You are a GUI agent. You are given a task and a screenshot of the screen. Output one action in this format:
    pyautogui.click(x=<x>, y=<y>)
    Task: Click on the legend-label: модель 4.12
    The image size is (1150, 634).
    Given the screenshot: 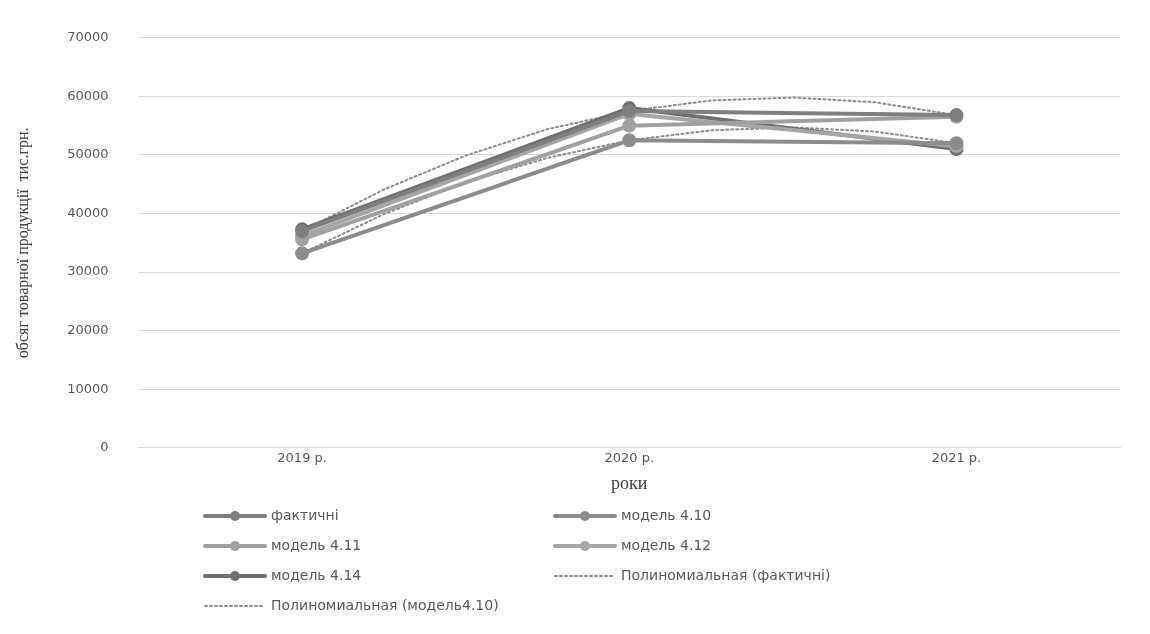 What is the action you would take?
    pyautogui.click(x=666, y=544)
    